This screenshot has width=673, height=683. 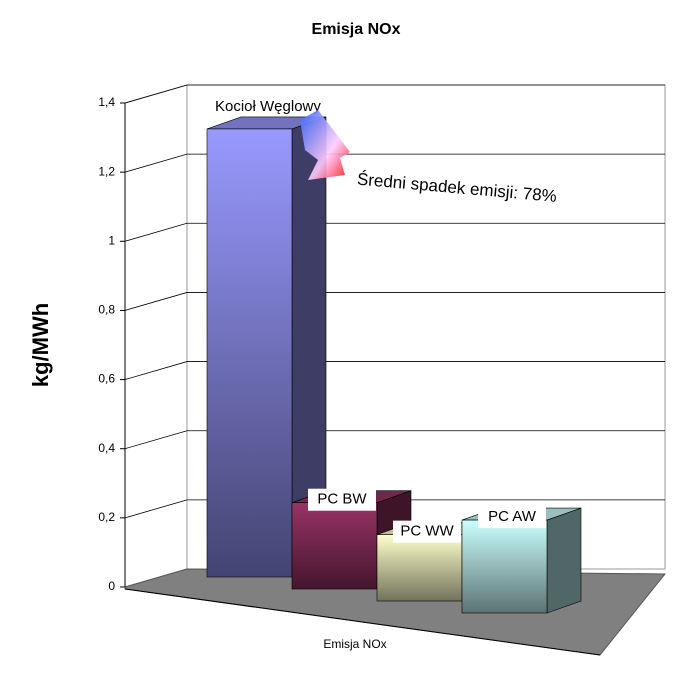 What do you see at coordinates (268, 106) in the screenshot?
I see `bar-label: Kocioł Węglowy` at bounding box center [268, 106].